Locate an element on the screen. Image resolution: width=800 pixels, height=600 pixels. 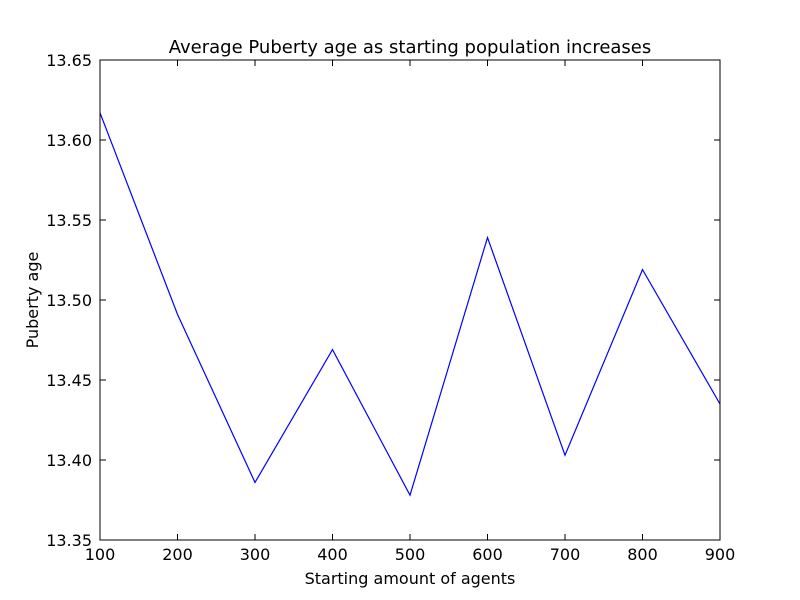
y-tick-label: 13.45 is located at coordinates (69, 380).